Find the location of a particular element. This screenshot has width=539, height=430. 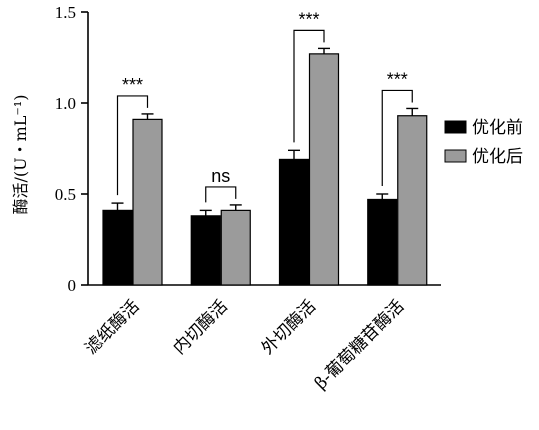

category-label: 外切酶活 is located at coordinates (289, 327).